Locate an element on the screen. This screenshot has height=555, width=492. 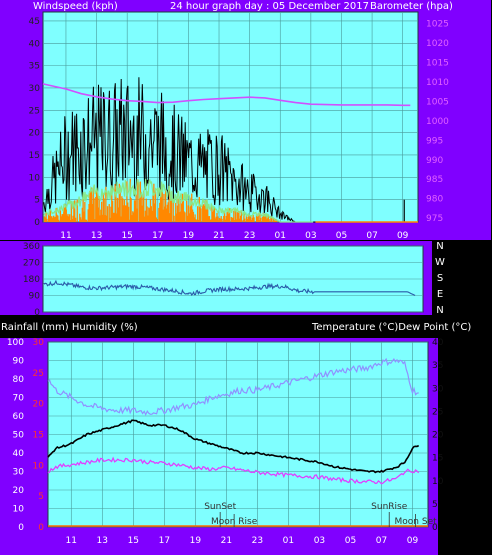
climate-x-tick-11: 09 is located at coordinates (413, 541).